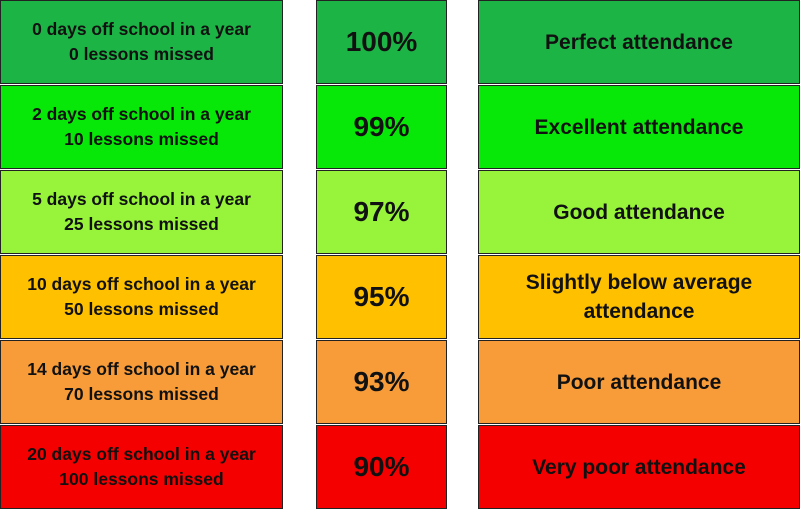  What do you see at coordinates (639, 467) in the screenshot?
I see `rating-cell: Very poor attendance` at bounding box center [639, 467].